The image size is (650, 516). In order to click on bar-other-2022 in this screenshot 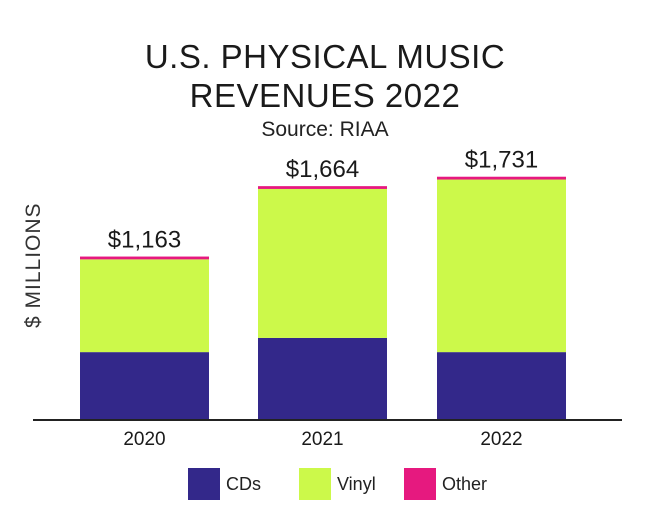, I will do `click(501, 178)`.